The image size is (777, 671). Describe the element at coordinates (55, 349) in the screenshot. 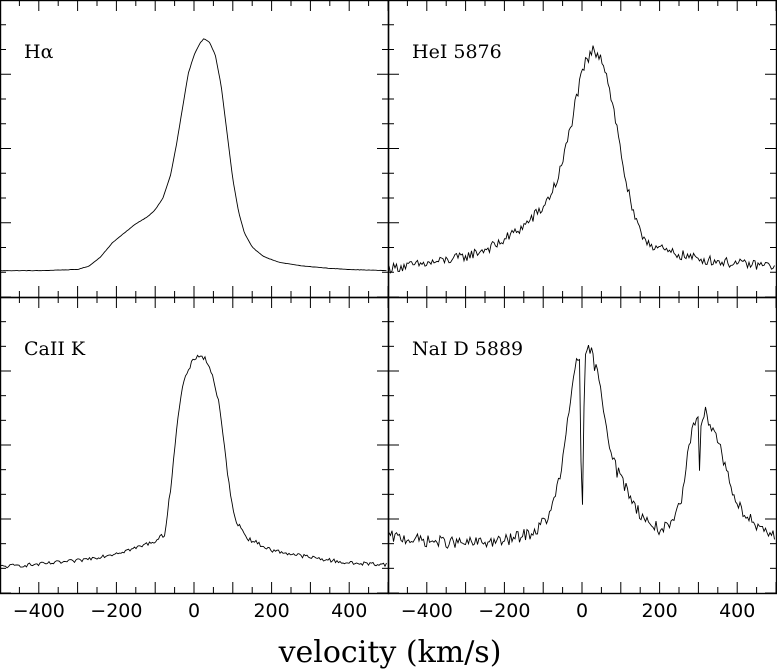

I see `panel-label: CaII K` at that location.